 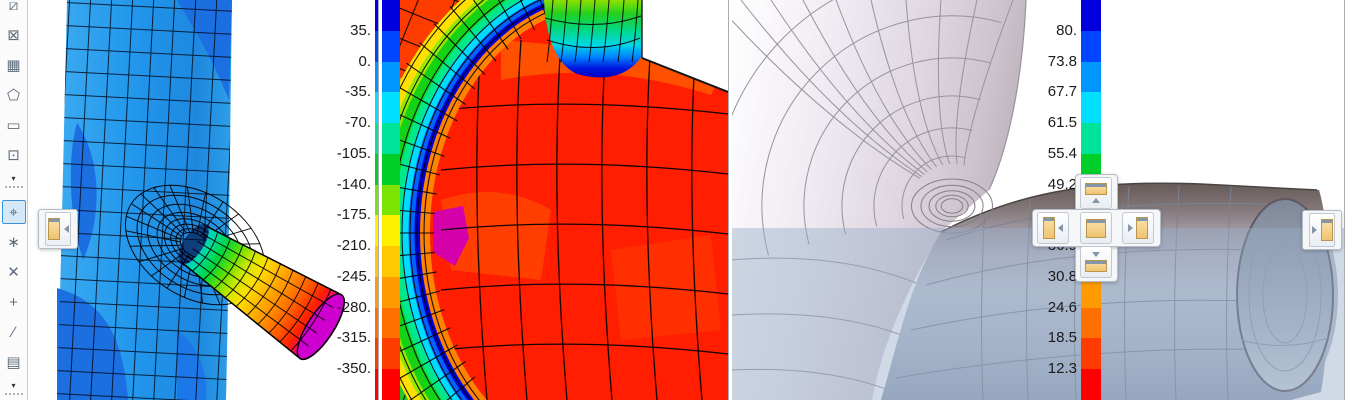 What do you see at coordinates (13, 212) in the screenshot?
I see `view-align-icon: ⌖` at bounding box center [13, 212].